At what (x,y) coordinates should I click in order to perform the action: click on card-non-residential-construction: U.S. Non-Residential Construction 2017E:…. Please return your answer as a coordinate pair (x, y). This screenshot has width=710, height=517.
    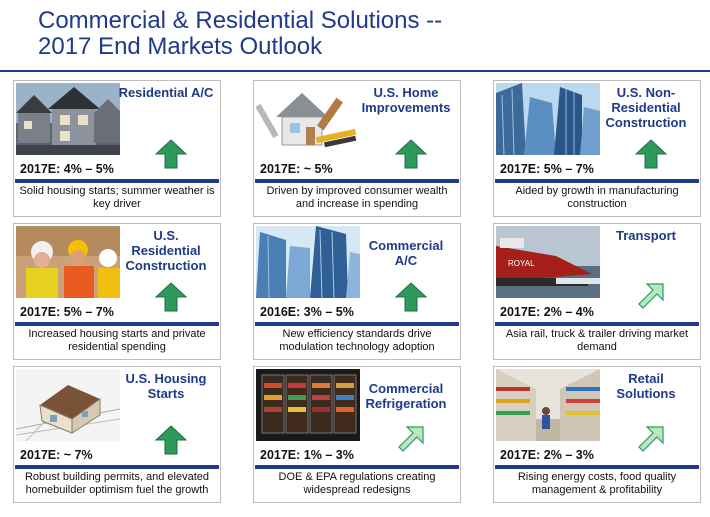
    Looking at the image, I should click on (597, 148).